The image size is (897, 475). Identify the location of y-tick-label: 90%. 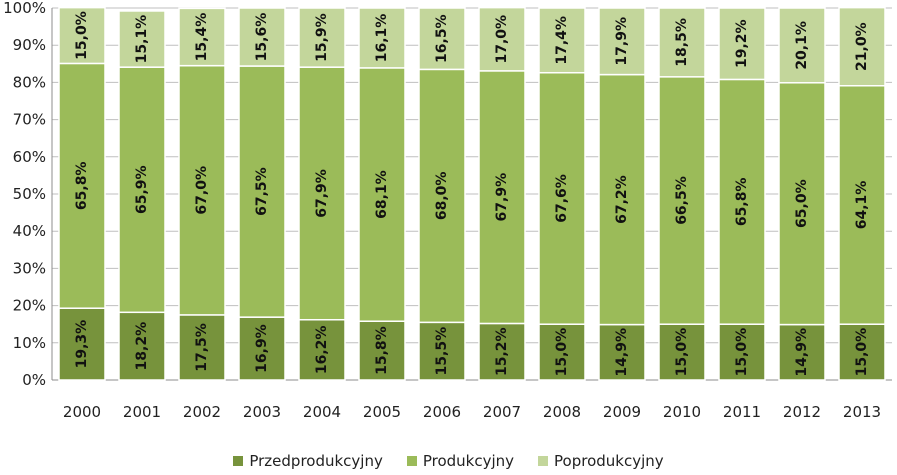
(29, 45).